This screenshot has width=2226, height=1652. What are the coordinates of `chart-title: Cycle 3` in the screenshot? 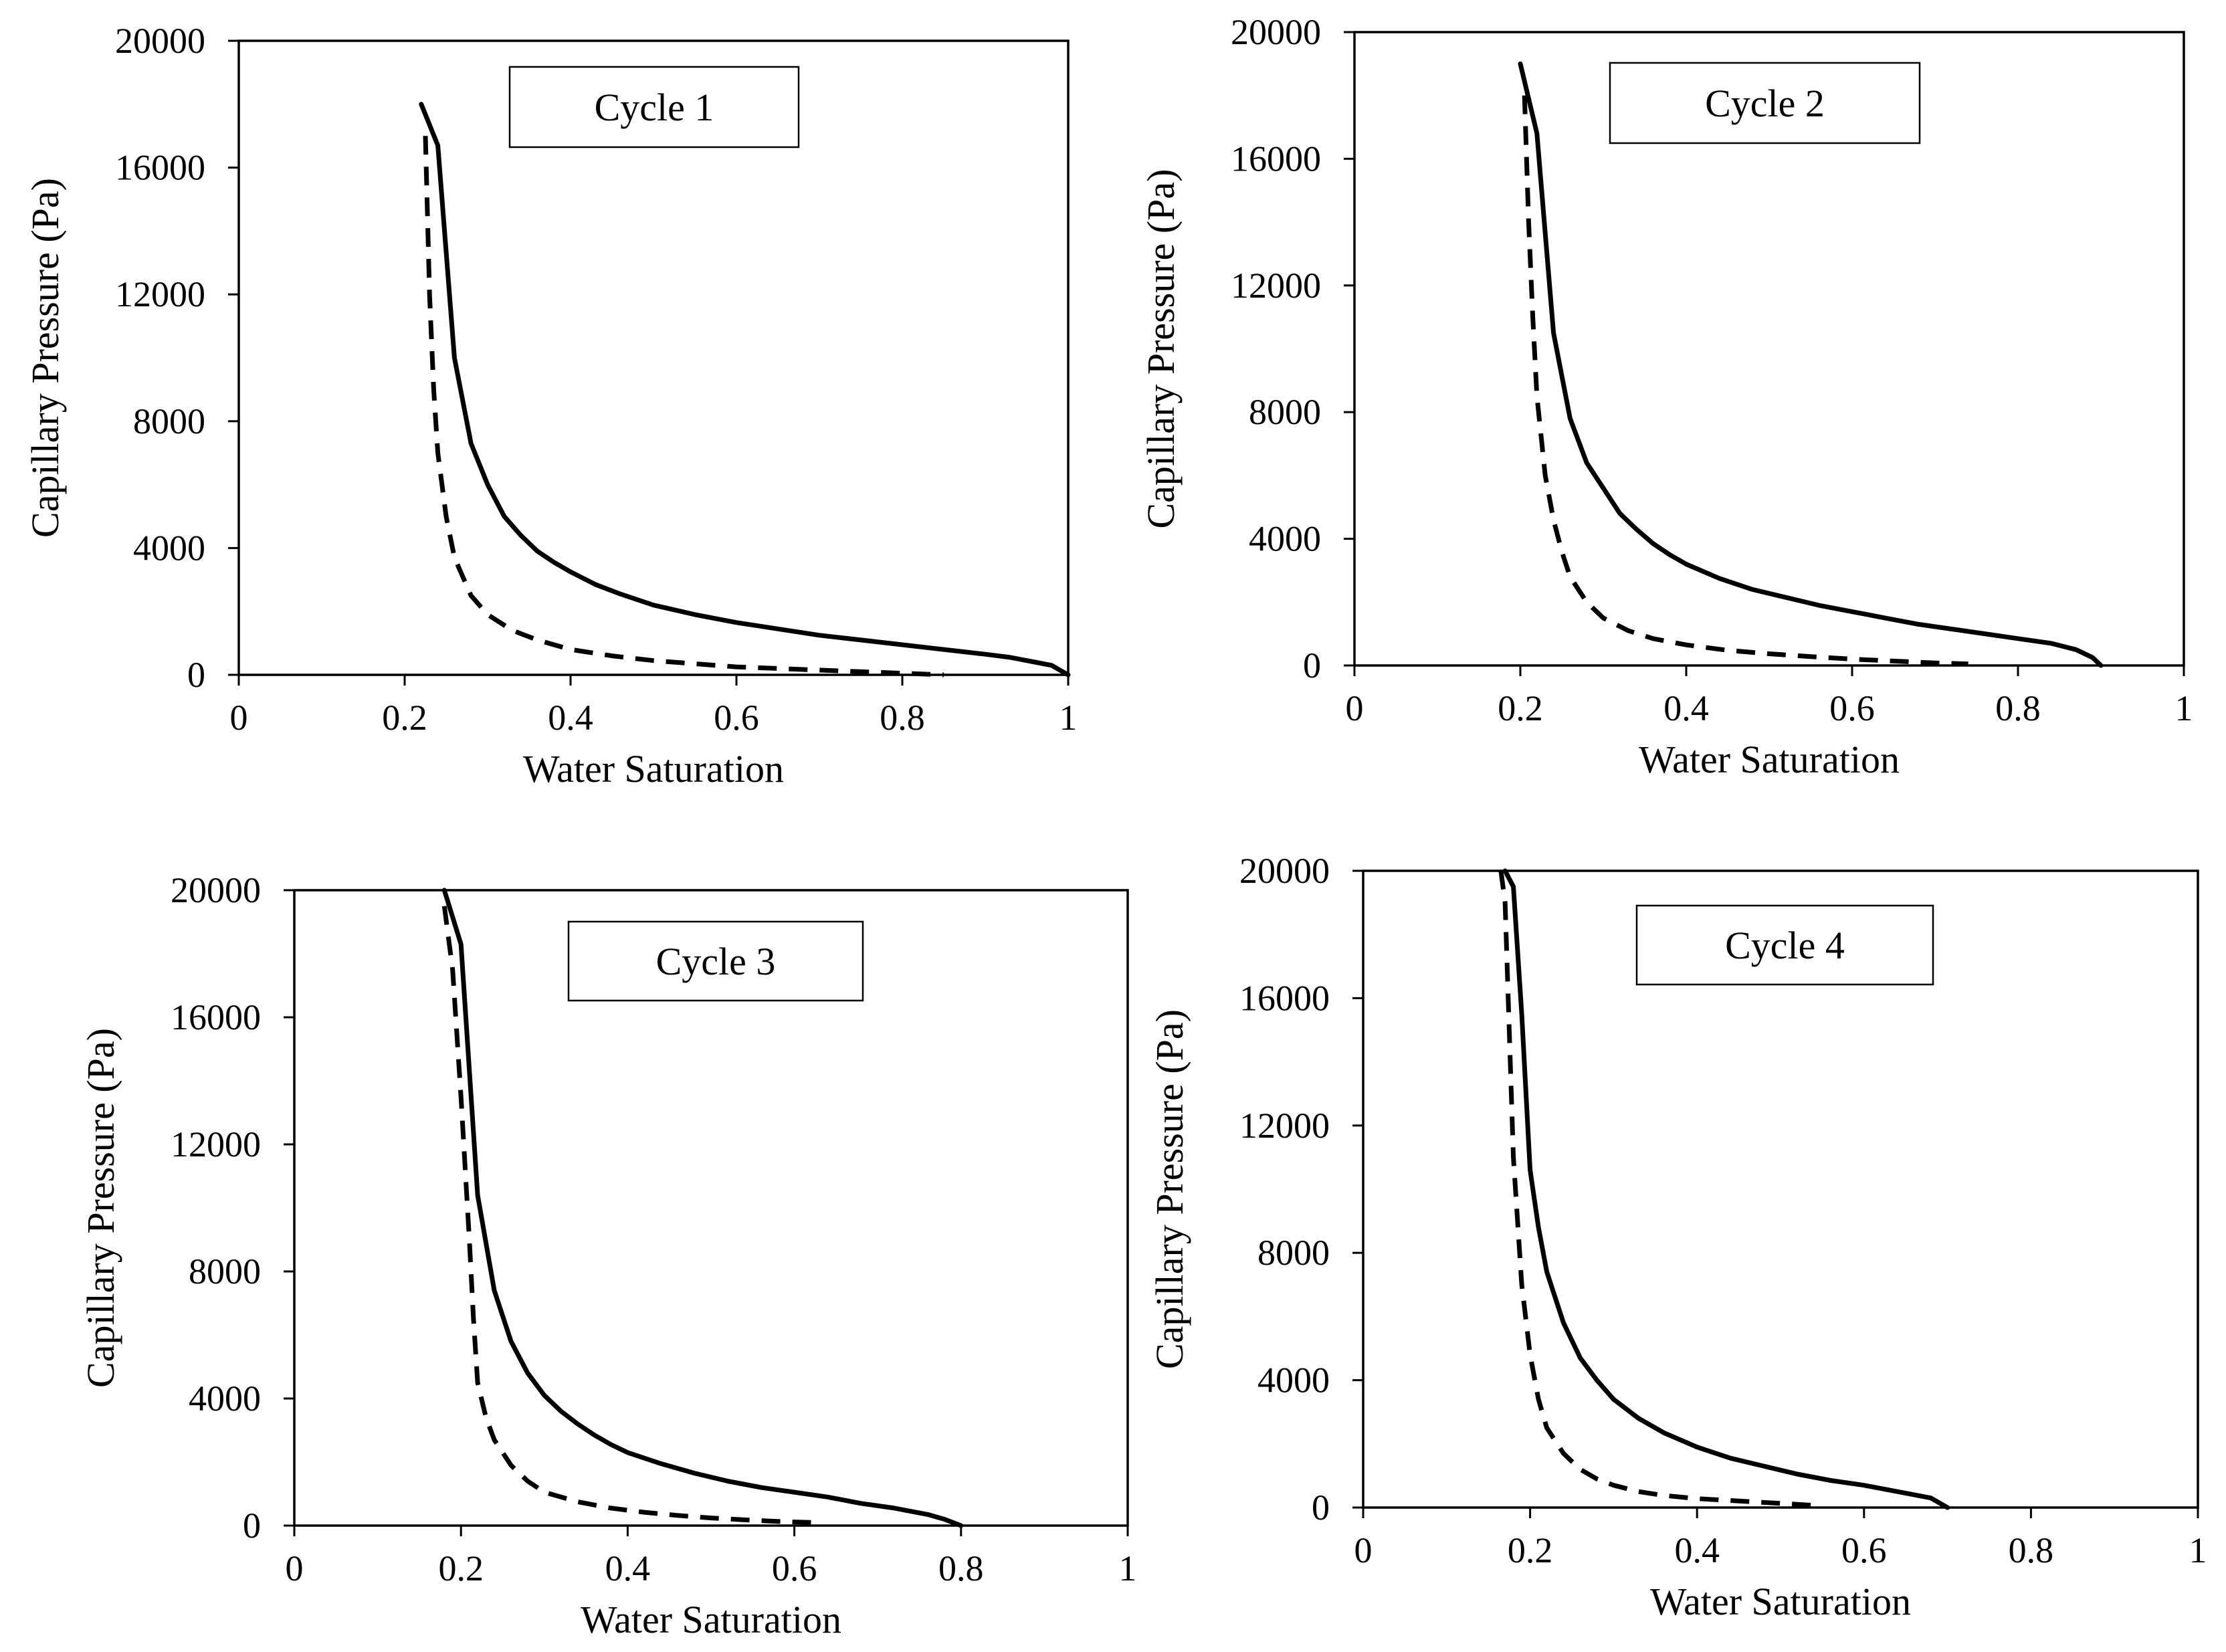 It's located at (716, 961).